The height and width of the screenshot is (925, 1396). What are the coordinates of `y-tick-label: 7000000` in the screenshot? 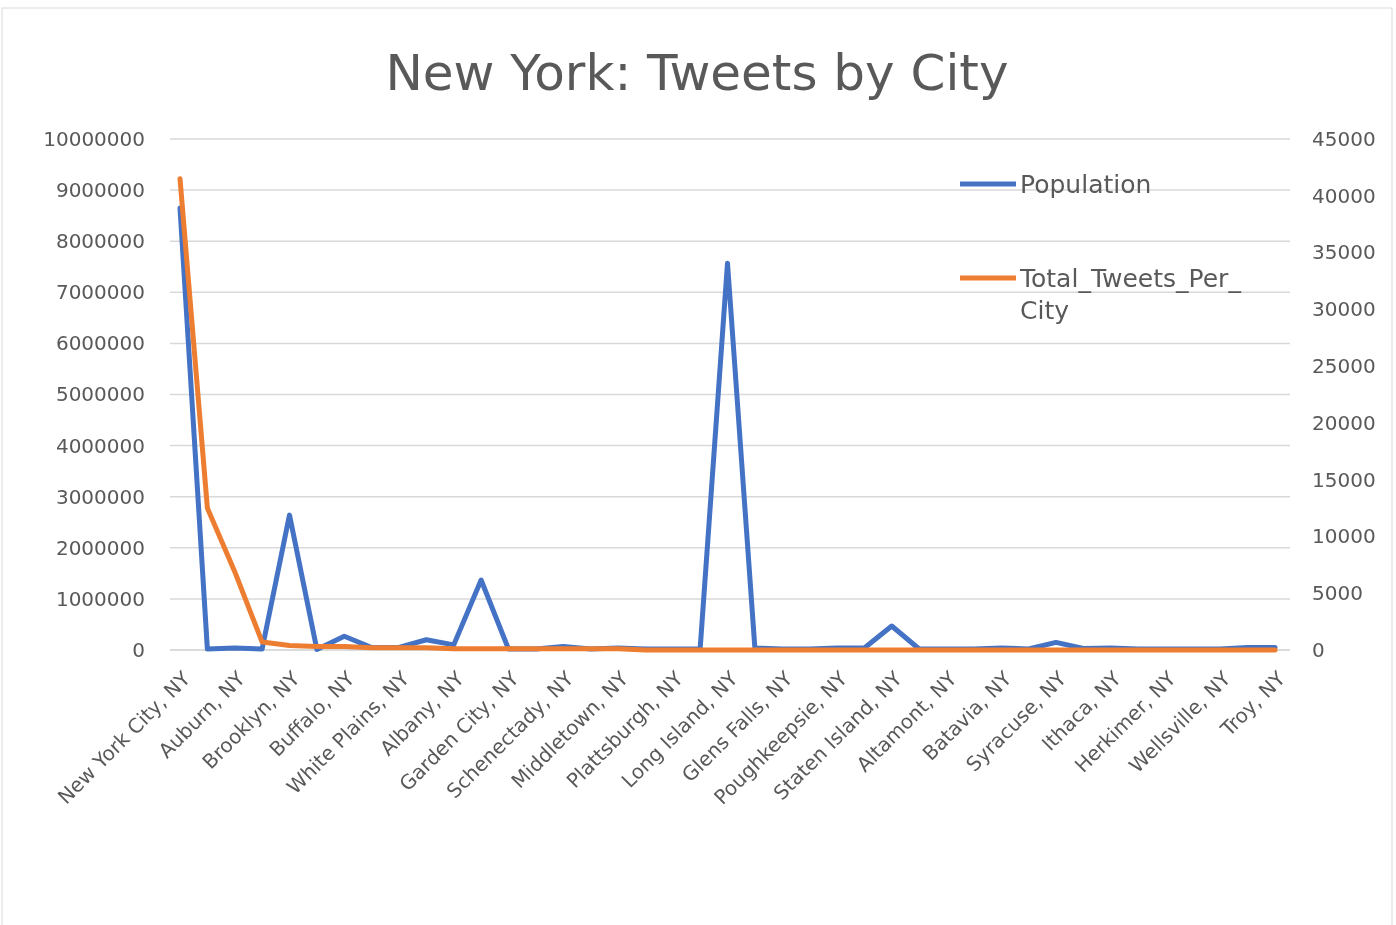 It's located at (100, 292).